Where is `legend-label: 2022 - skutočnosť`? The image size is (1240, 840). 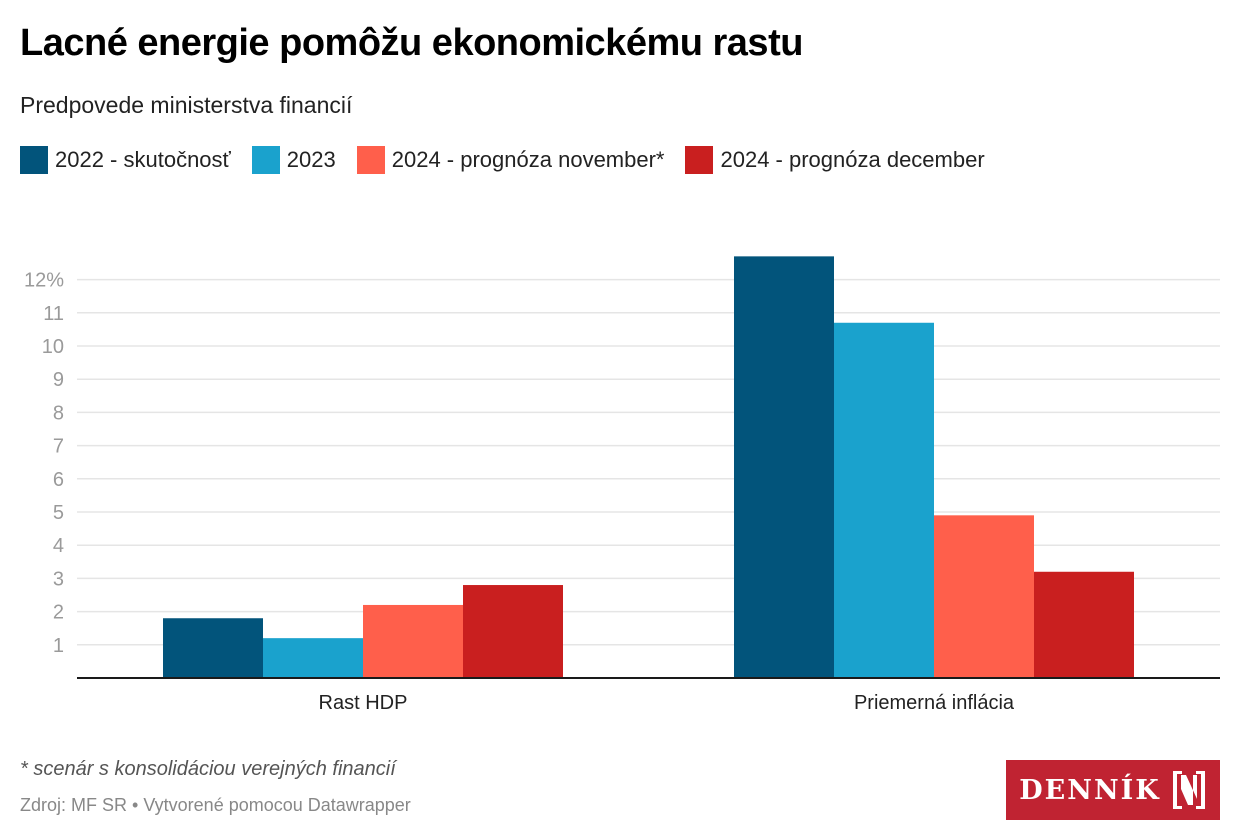 legend-label: 2022 - skutočnosť is located at coordinates (143, 159).